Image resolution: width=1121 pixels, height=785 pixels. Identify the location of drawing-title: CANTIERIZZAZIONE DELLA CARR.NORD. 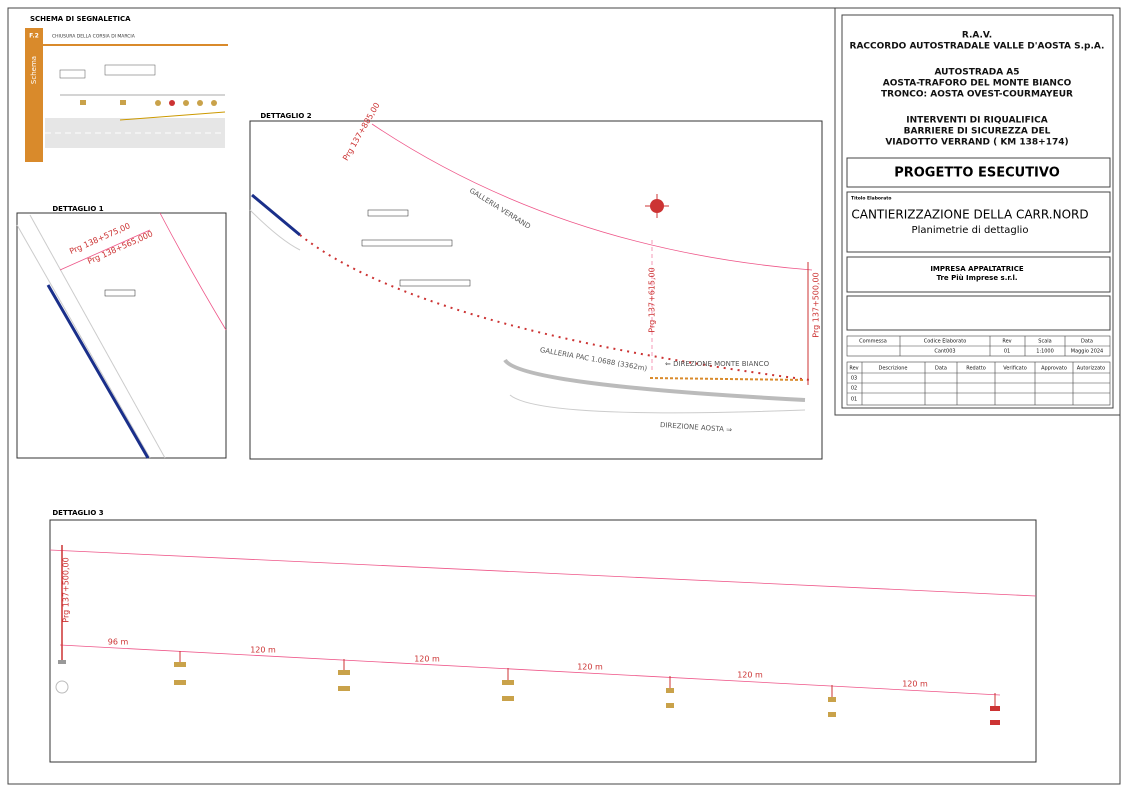
(969, 215).